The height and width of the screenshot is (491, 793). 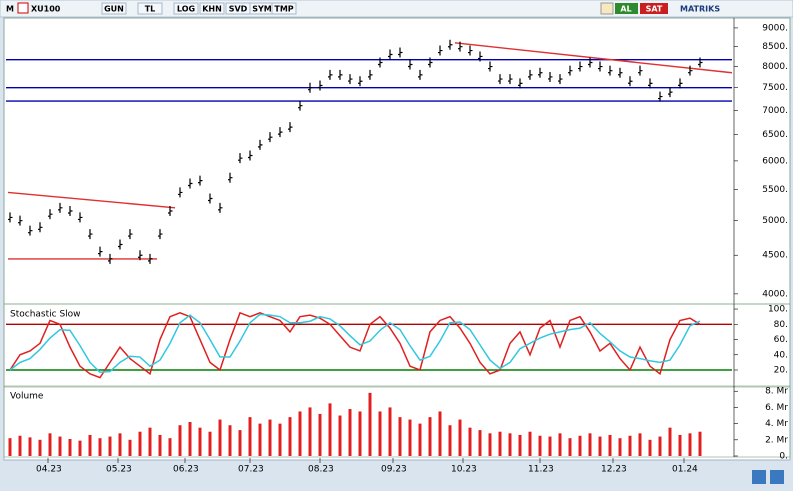 What do you see at coordinates (23, 8) in the screenshot?
I see `close-icon` at bounding box center [23, 8].